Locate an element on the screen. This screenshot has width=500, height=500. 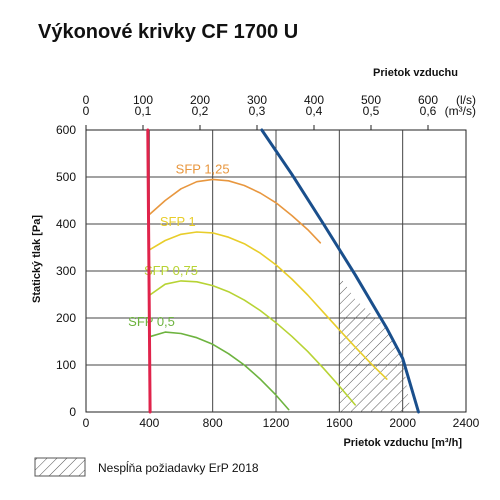
y-axis-label: Statický tlak [Pa] is located at coordinates (37, 259).